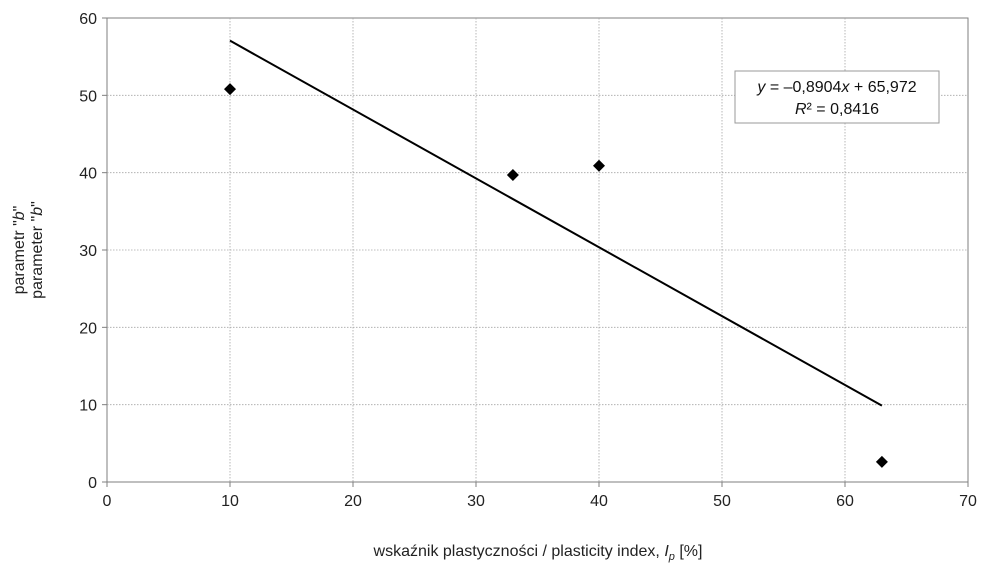 The width and height of the screenshot is (985, 575). I want to click on equation-box-frame, so click(837, 97).